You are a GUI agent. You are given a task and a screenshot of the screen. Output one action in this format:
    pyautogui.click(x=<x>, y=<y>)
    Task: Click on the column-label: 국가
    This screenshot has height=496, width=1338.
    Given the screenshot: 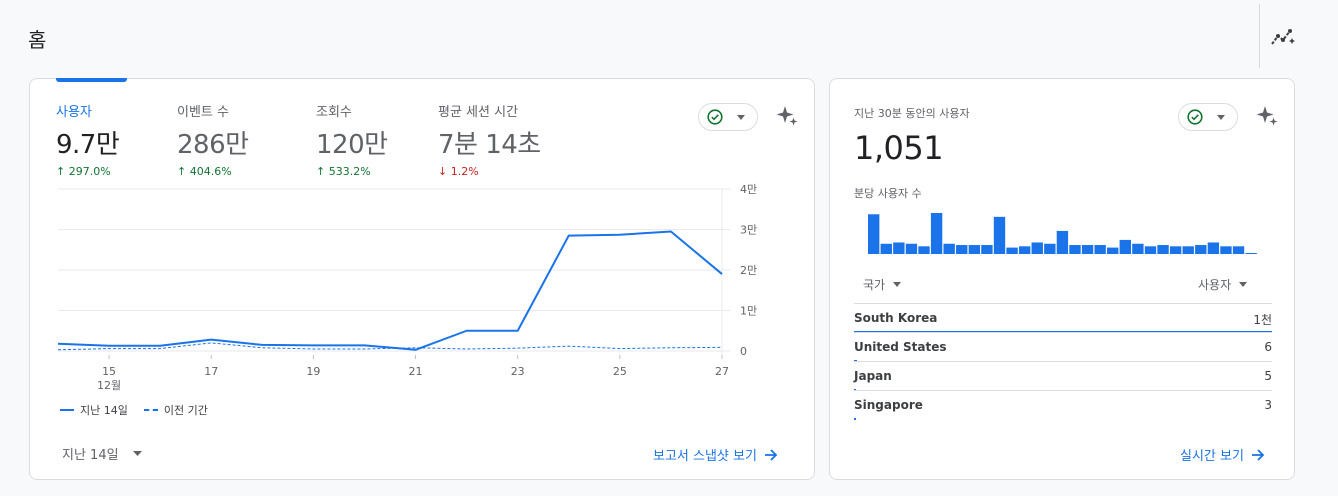 What is the action you would take?
    pyautogui.click(x=874, y=285)
    